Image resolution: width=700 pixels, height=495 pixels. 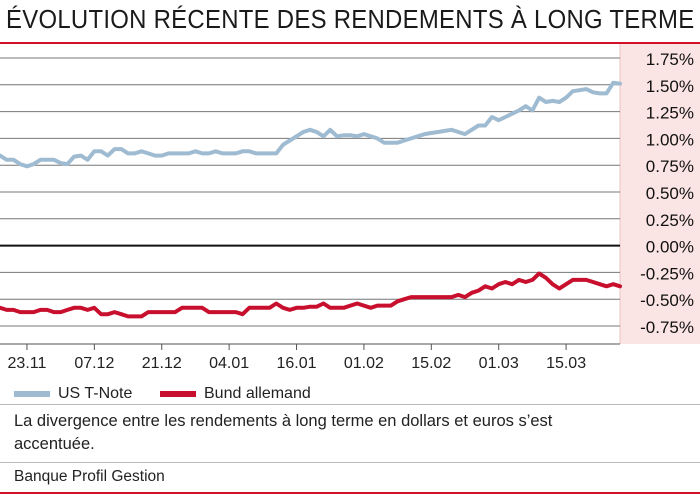 What do you see at coordinates (667, 327) in the screenshot?
I see `y-tick-label: -0.75%` at bounding box center [667, 327].